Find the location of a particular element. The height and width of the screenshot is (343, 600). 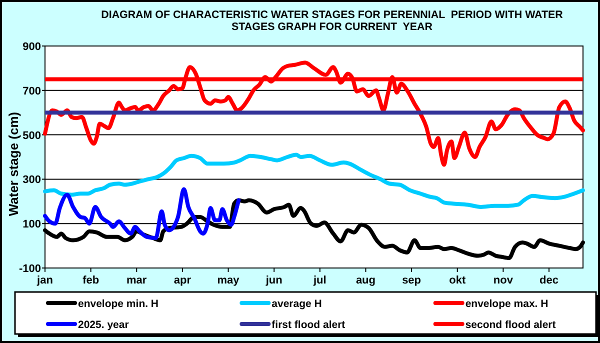

y-axis-title: Water stage (cm) is located at coordinates (13, 164).